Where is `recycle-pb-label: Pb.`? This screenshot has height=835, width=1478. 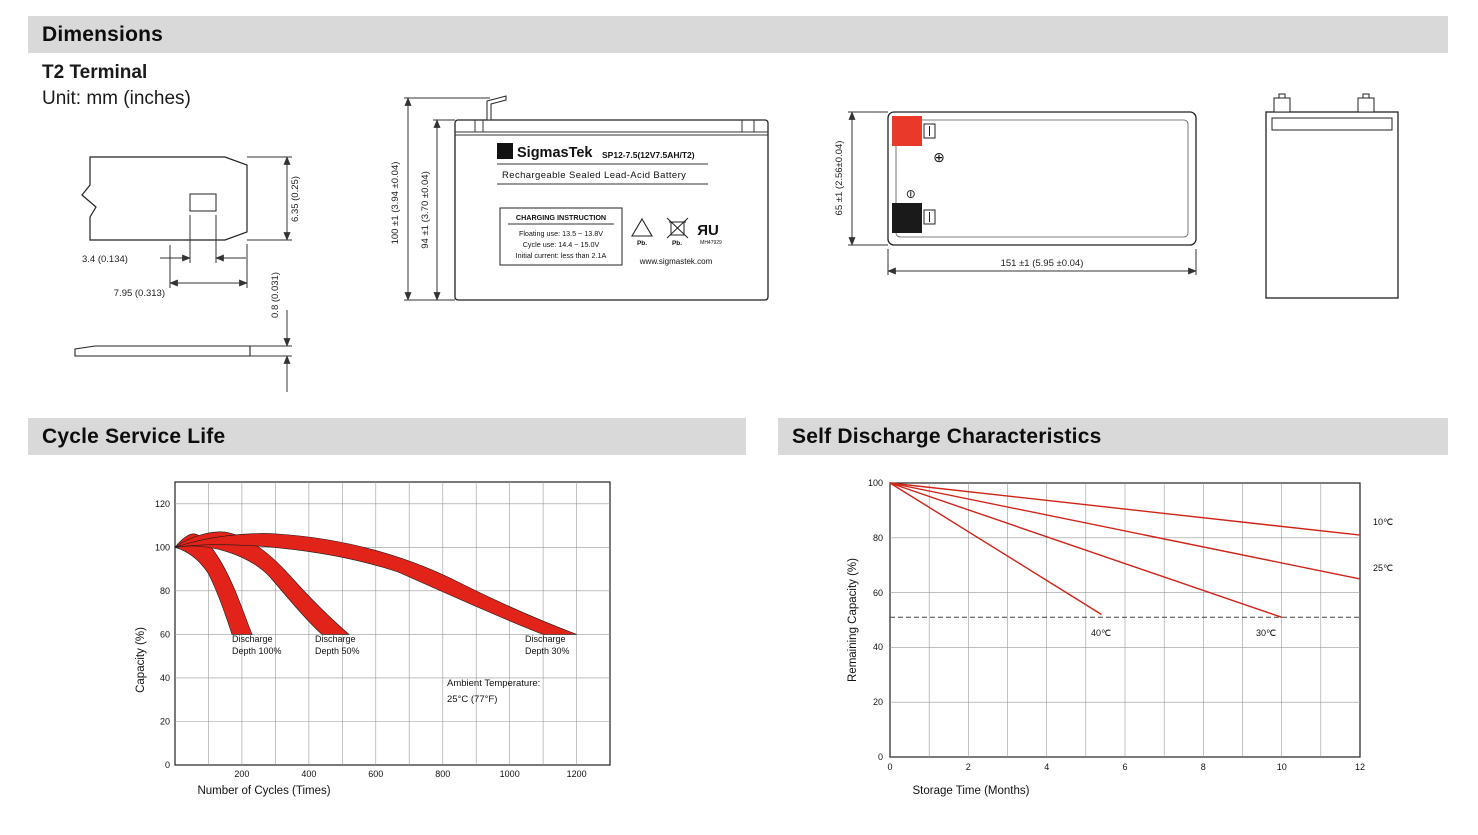 recycle-pb-label: Pb. is located at coordinates (642, 243).